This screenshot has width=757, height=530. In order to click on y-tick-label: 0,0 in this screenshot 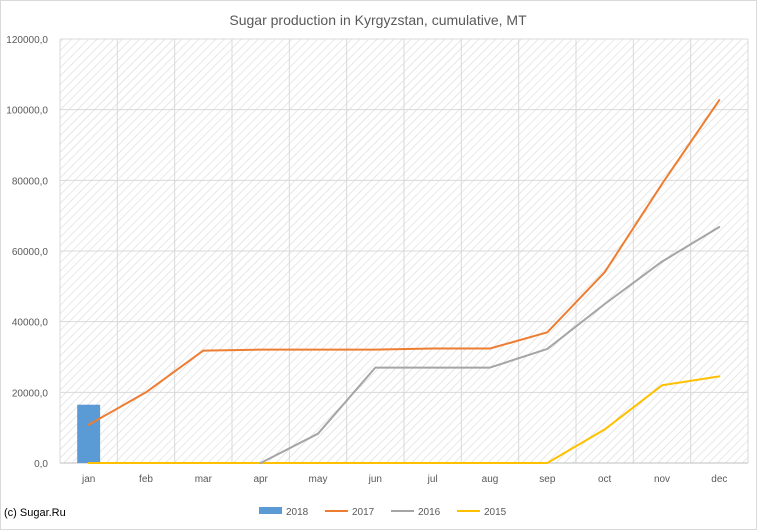, I will do `click(41, 464)`.